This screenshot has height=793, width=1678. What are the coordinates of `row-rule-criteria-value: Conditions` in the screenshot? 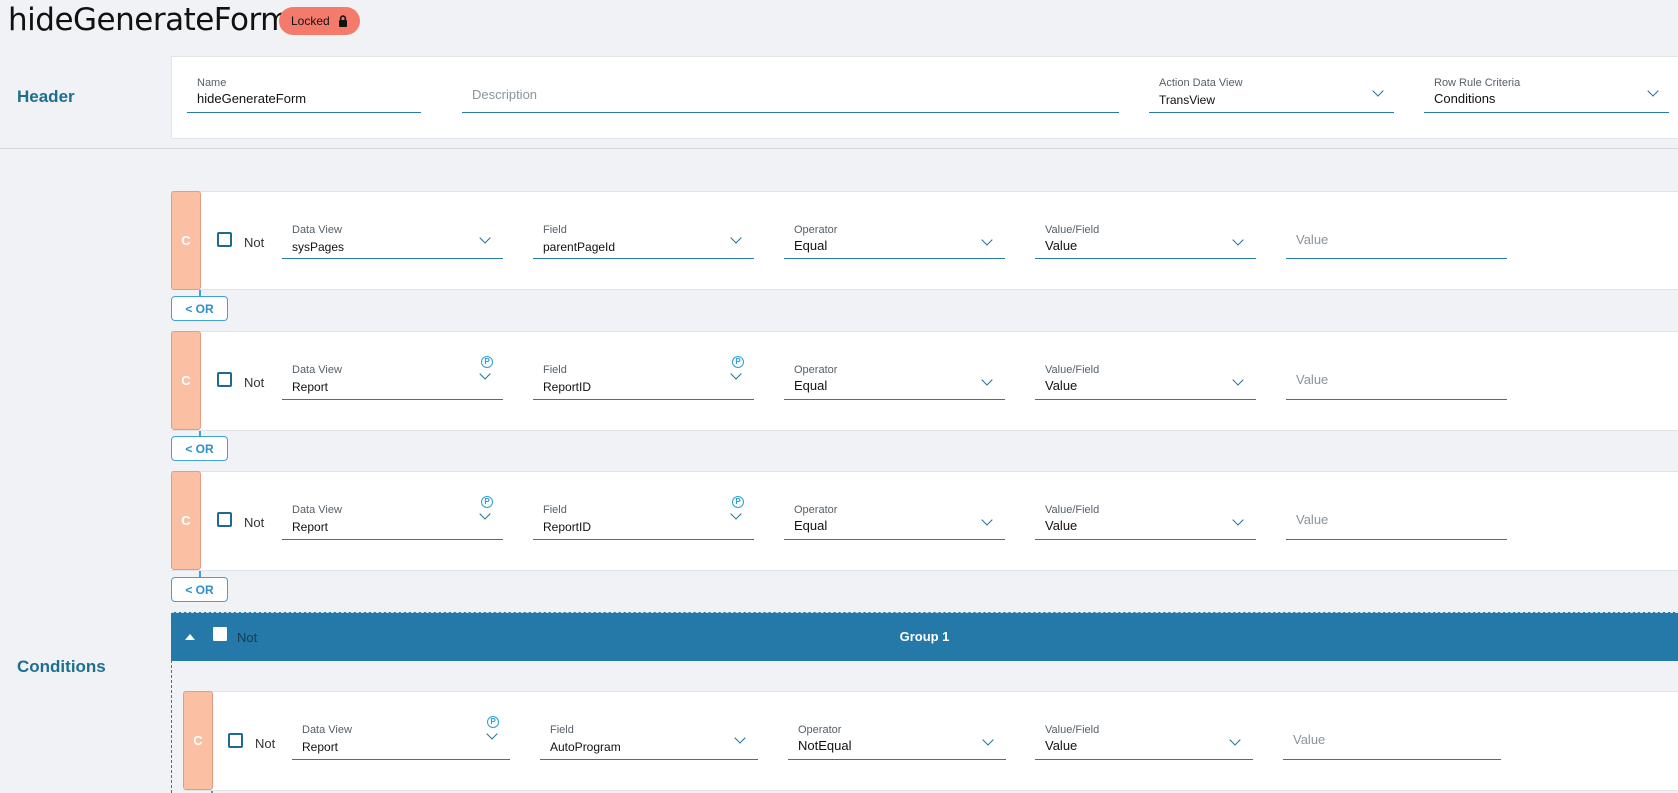 It's located at (1465, 98).